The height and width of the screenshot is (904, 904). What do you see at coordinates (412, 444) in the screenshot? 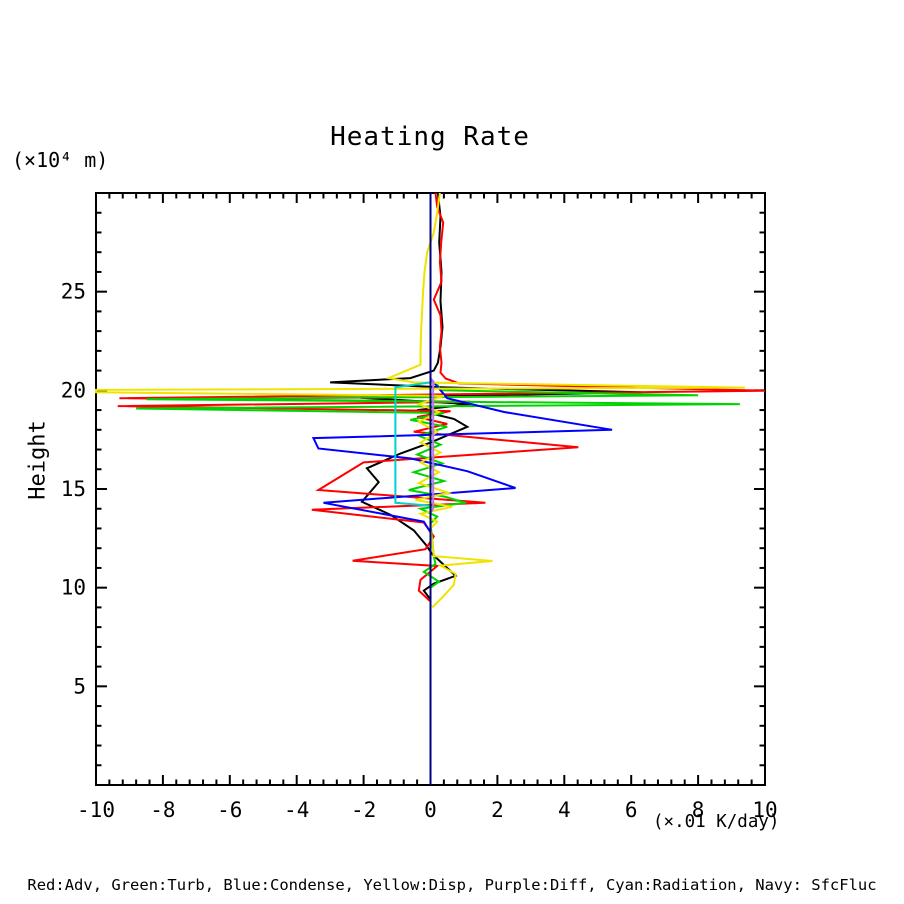
I see `series-radiation-line` at bounding box center [412, 444].